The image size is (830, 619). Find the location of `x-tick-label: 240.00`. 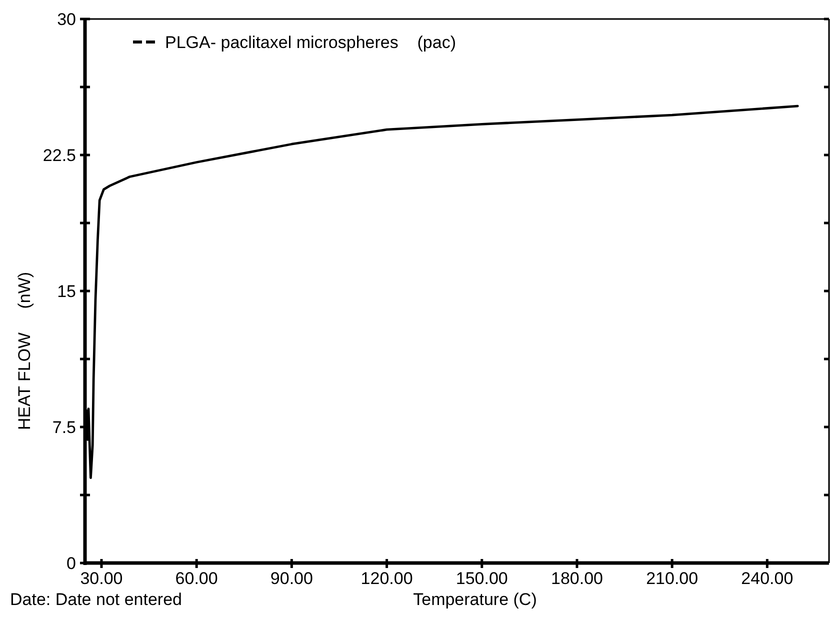

x-tick-label: 240.00 is located at coordinates (767, 578).